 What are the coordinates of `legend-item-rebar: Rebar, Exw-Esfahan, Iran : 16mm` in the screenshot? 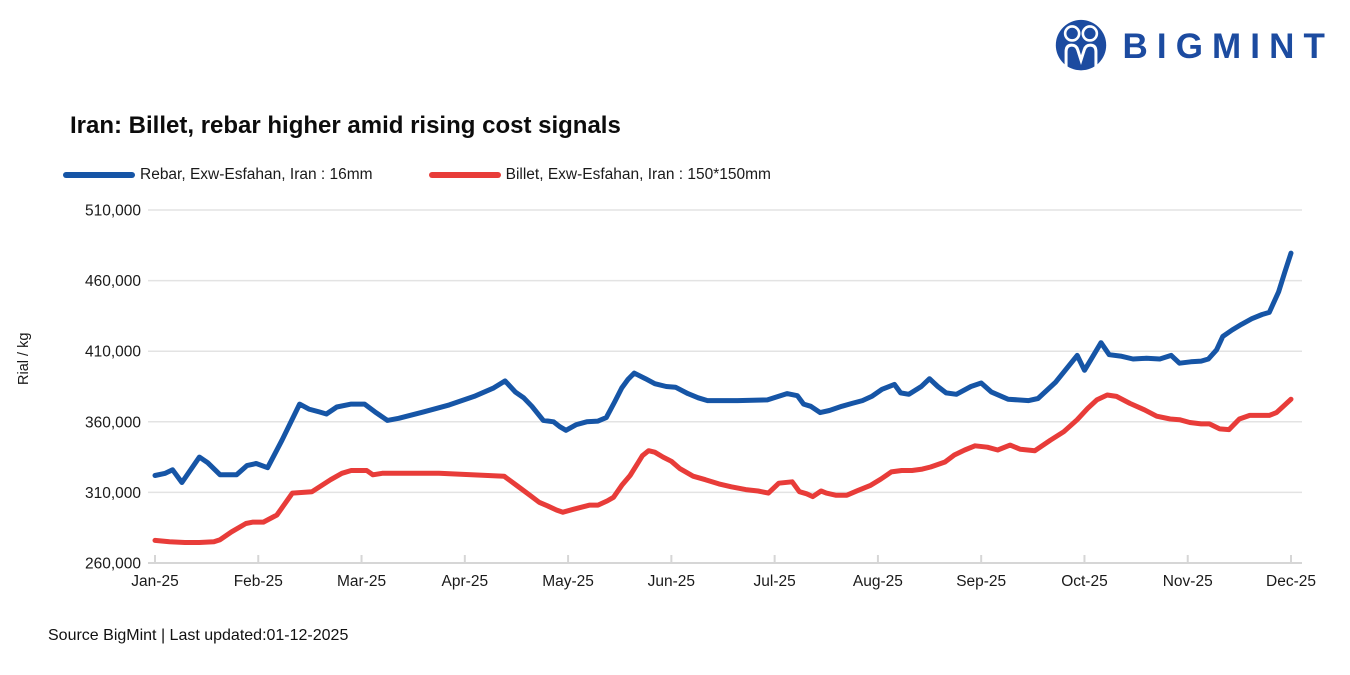 It's located at (218, 175).